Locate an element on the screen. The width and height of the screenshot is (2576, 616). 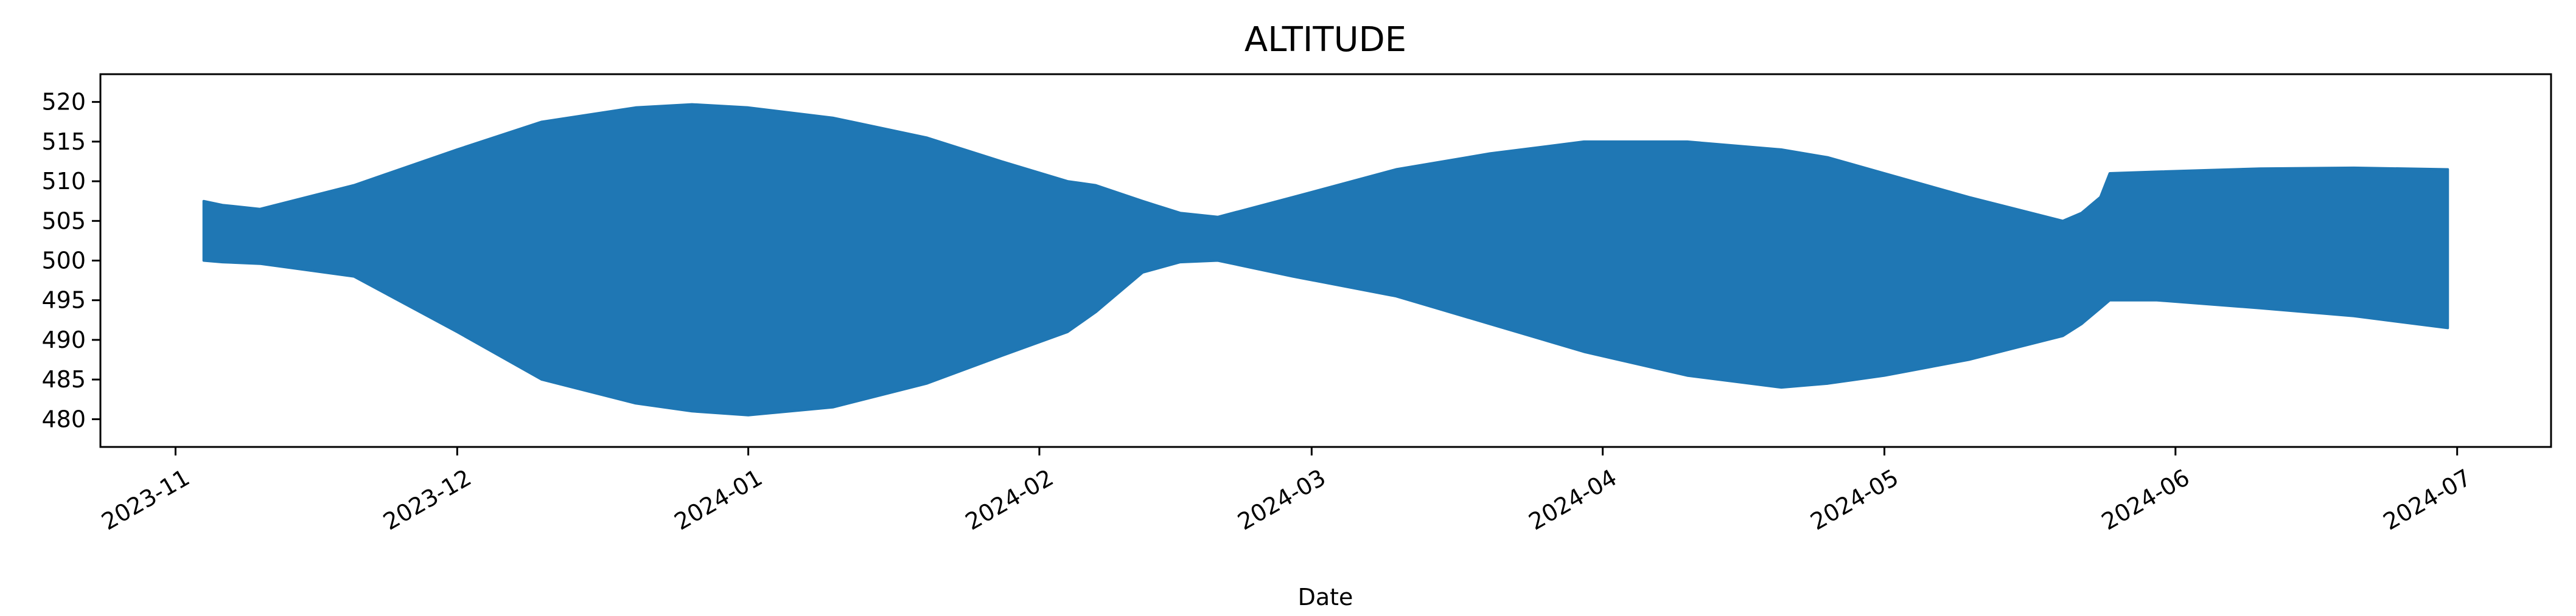
x-tick-label: 2024-06 is located at coordinates (2145, 499).